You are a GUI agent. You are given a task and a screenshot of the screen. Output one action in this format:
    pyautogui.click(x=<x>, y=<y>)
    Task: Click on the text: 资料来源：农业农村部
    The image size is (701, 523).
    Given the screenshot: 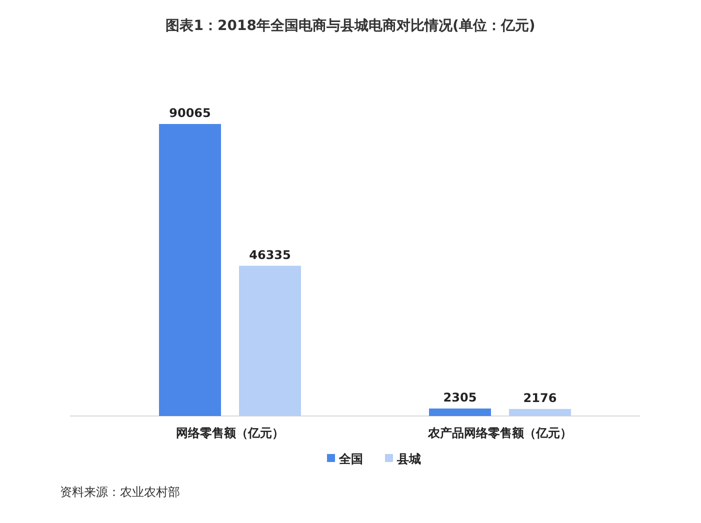 What is the action you would take?
    pyautogui.click(x=120, y=492)
    